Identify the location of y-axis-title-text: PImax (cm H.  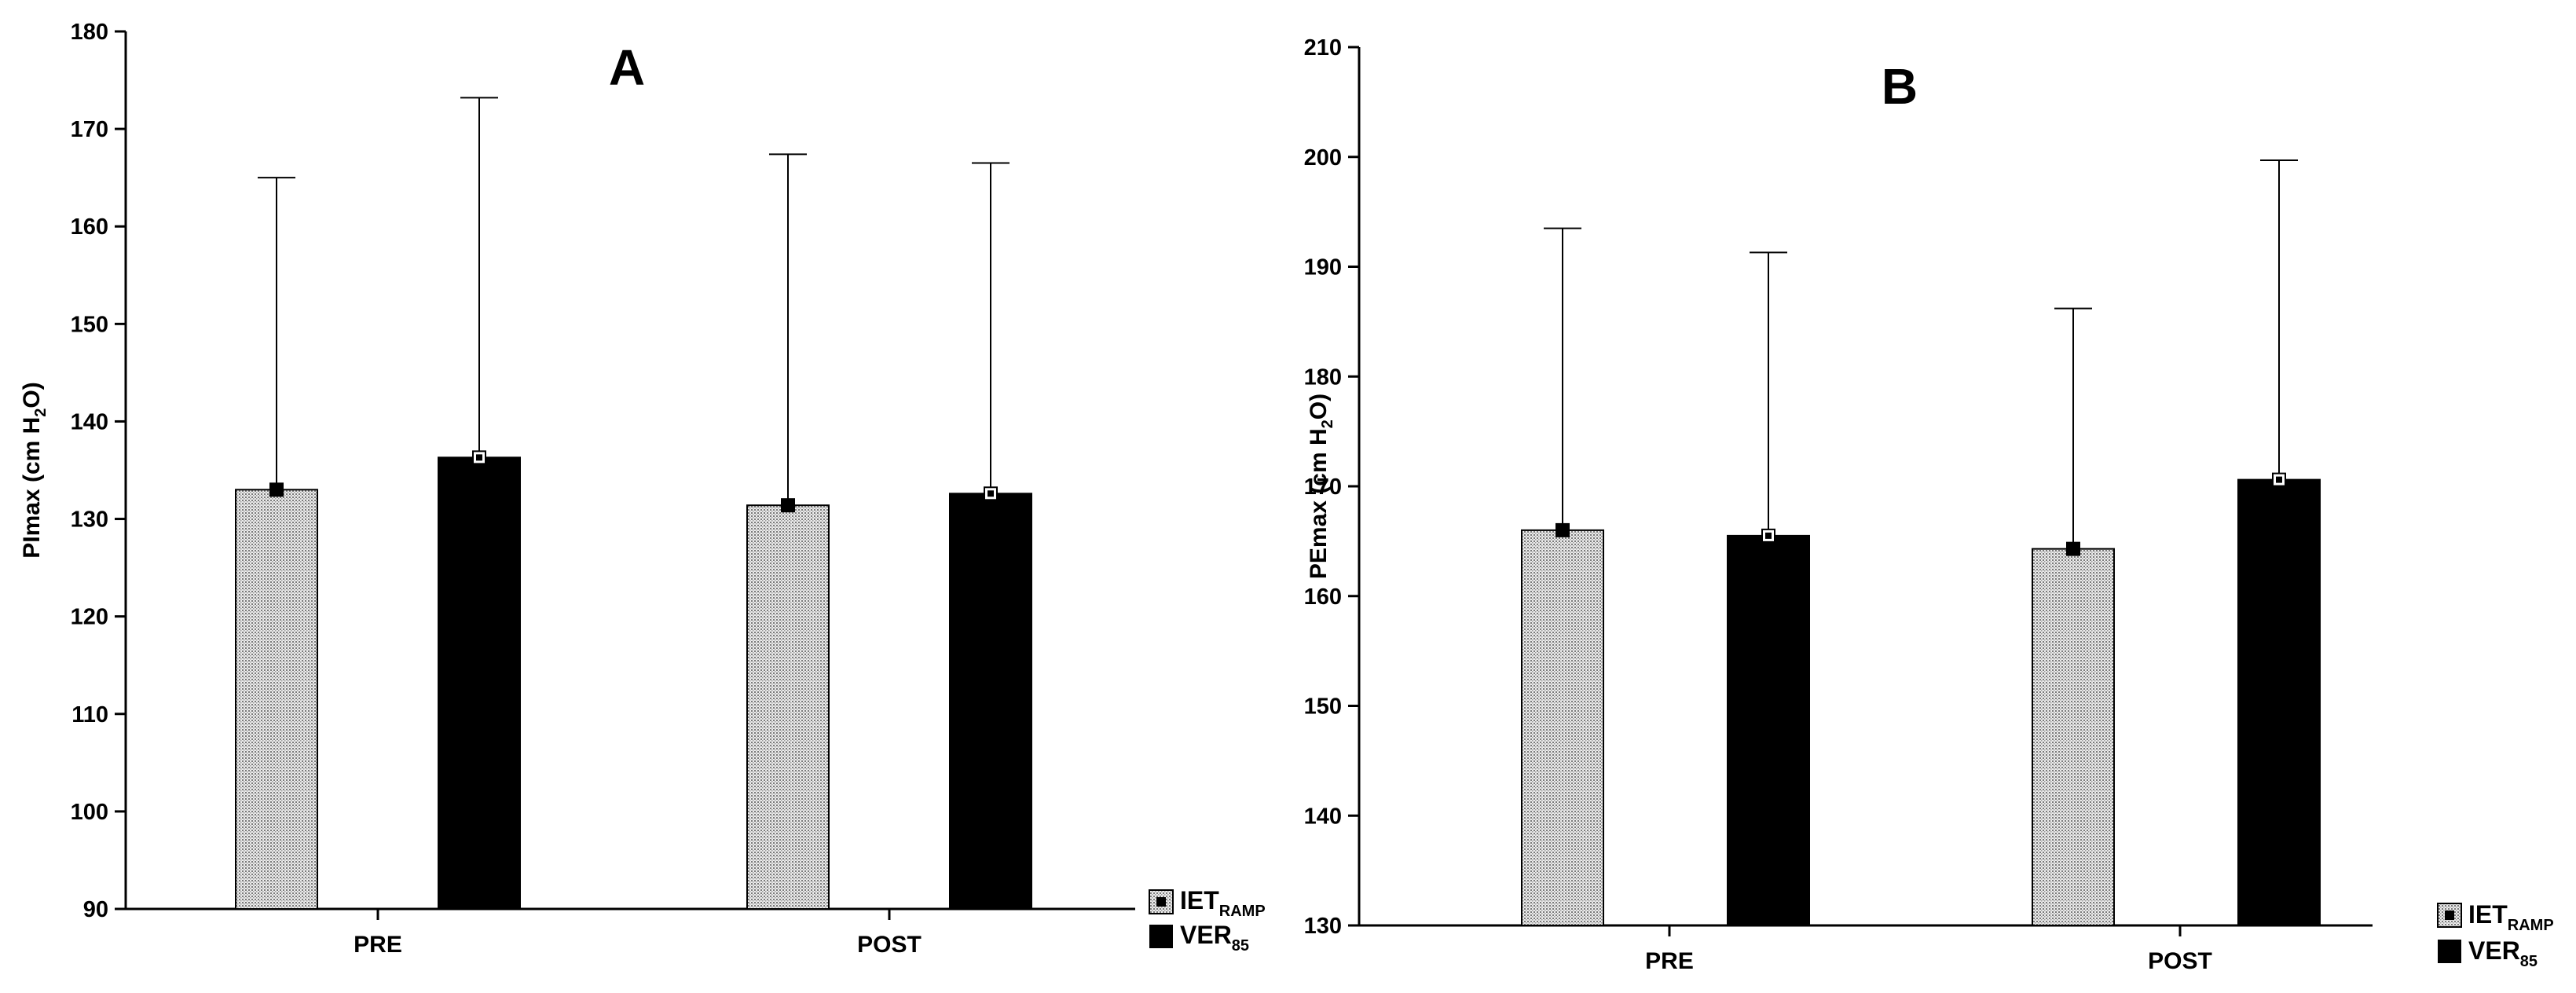
(32, 488).